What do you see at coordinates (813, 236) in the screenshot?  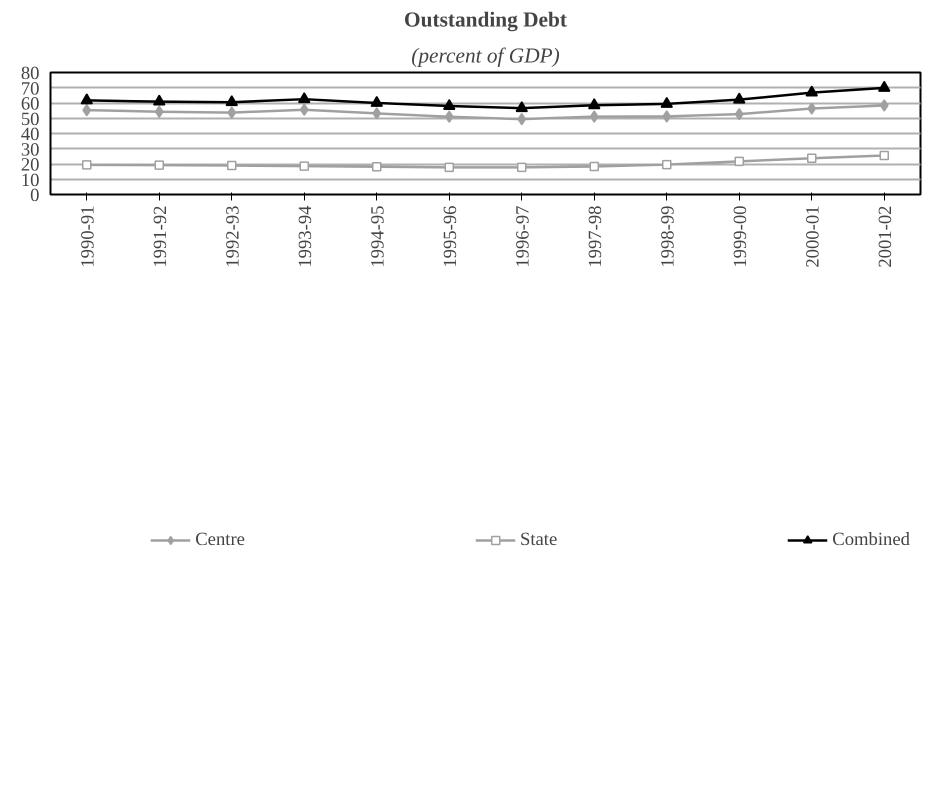 I see `x-tick-label: 2000-01` at bounding box center [813, 236].